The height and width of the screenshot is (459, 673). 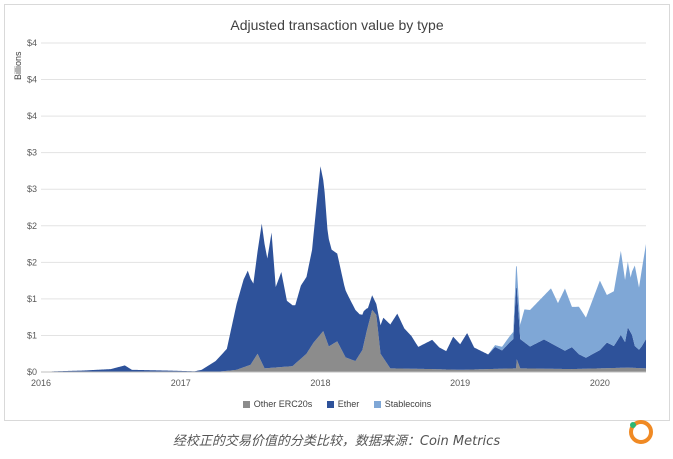 I want to click on x-tick-labels: 2016 2017 2018 2019 2020, so click(x=320, y=383).